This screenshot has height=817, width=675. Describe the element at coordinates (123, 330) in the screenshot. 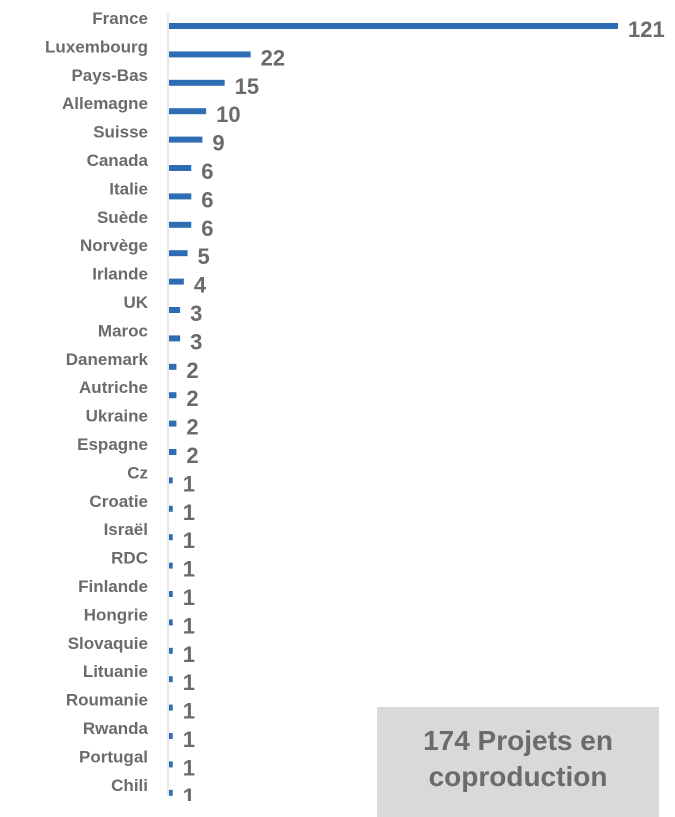

I see `category-label: Maroc` at that location.